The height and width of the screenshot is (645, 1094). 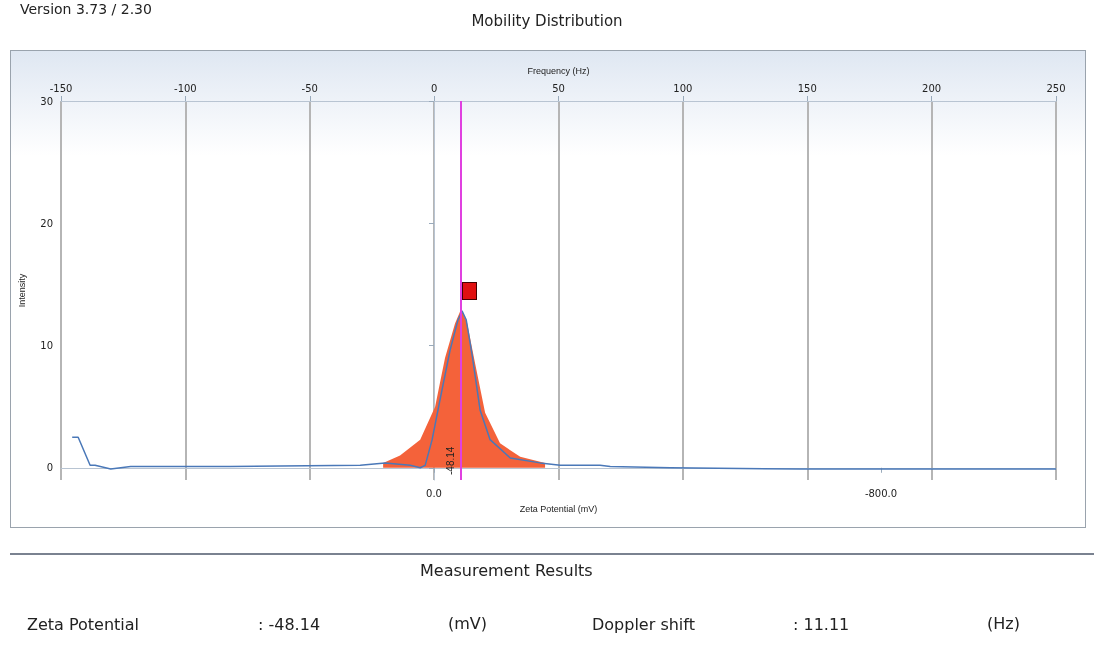 I want to click on y-tick-label: 0, so click(x=49, y=468).